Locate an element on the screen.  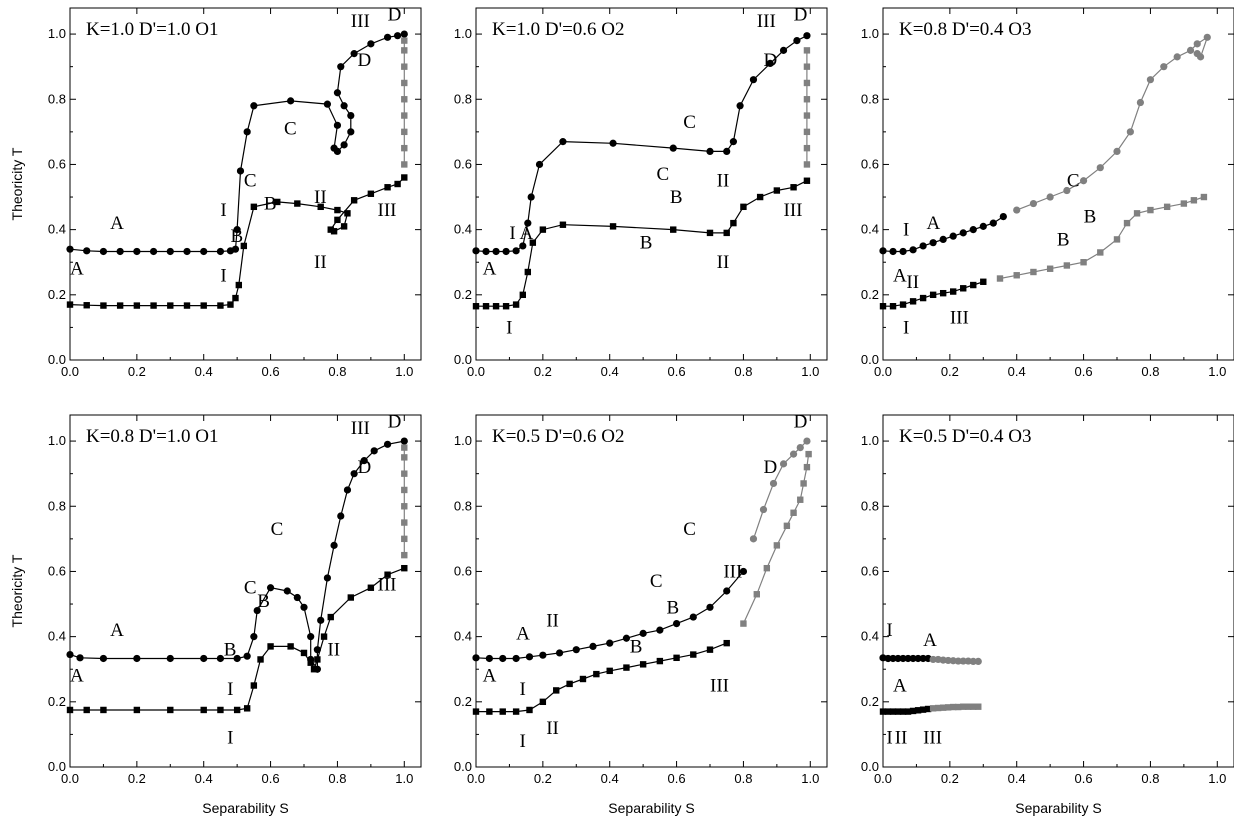
x-tick-label: 0.6 is located at coordinates (1084, 778).